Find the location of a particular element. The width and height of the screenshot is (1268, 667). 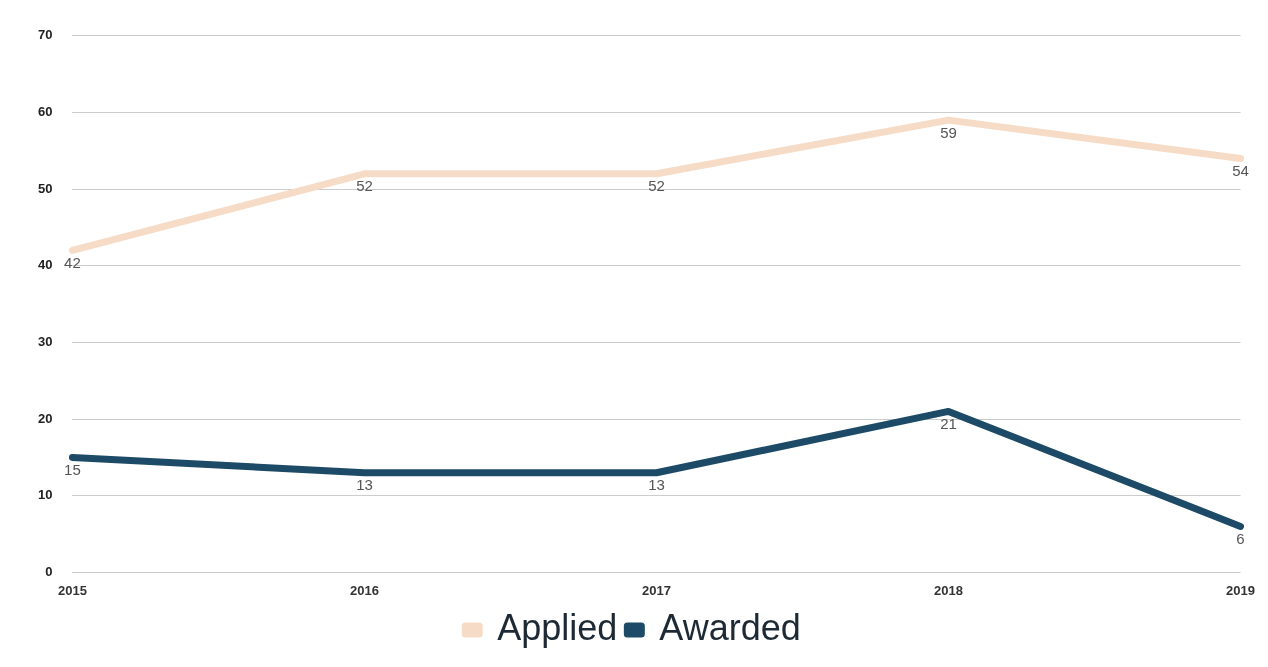

y-tick-label: 20 is located at coordinates (45, 418).